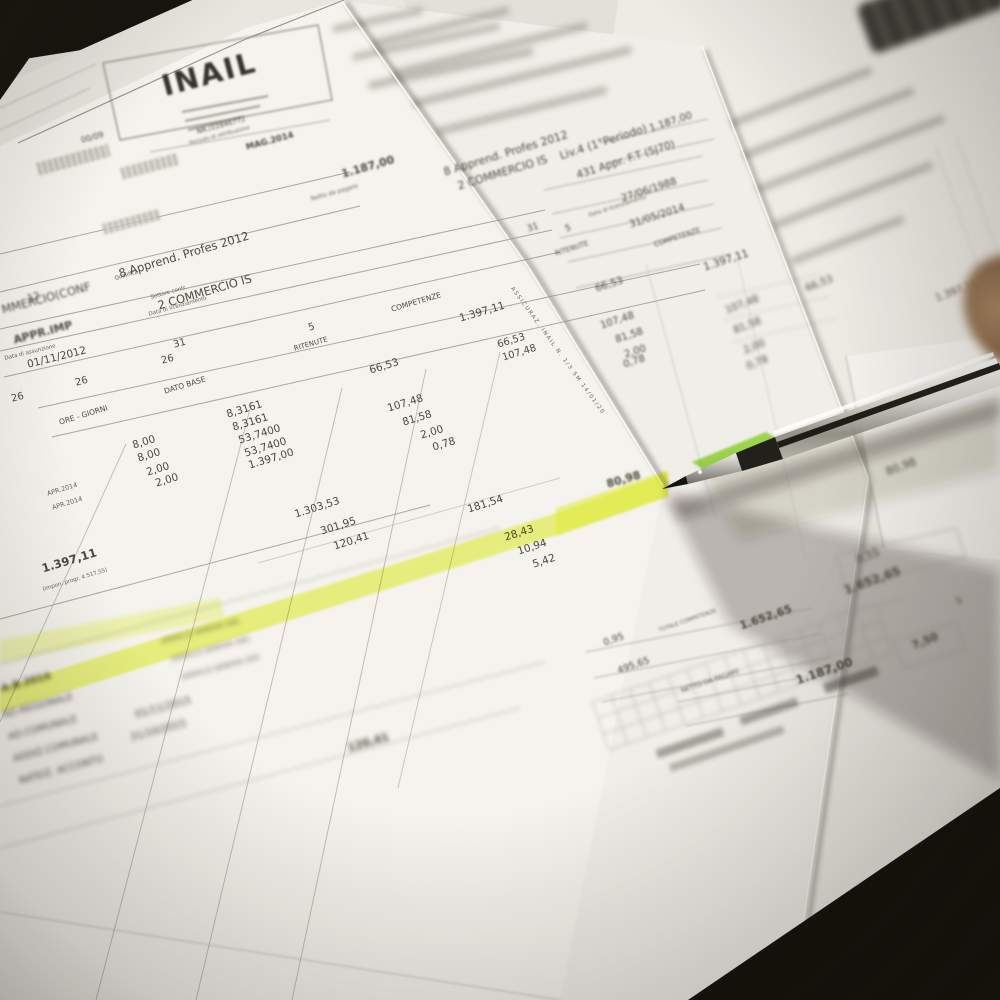  What do you see at coordinates (742, 688) in the screenshot?
I see `calendar-grid` at bounding box center [742, 688].